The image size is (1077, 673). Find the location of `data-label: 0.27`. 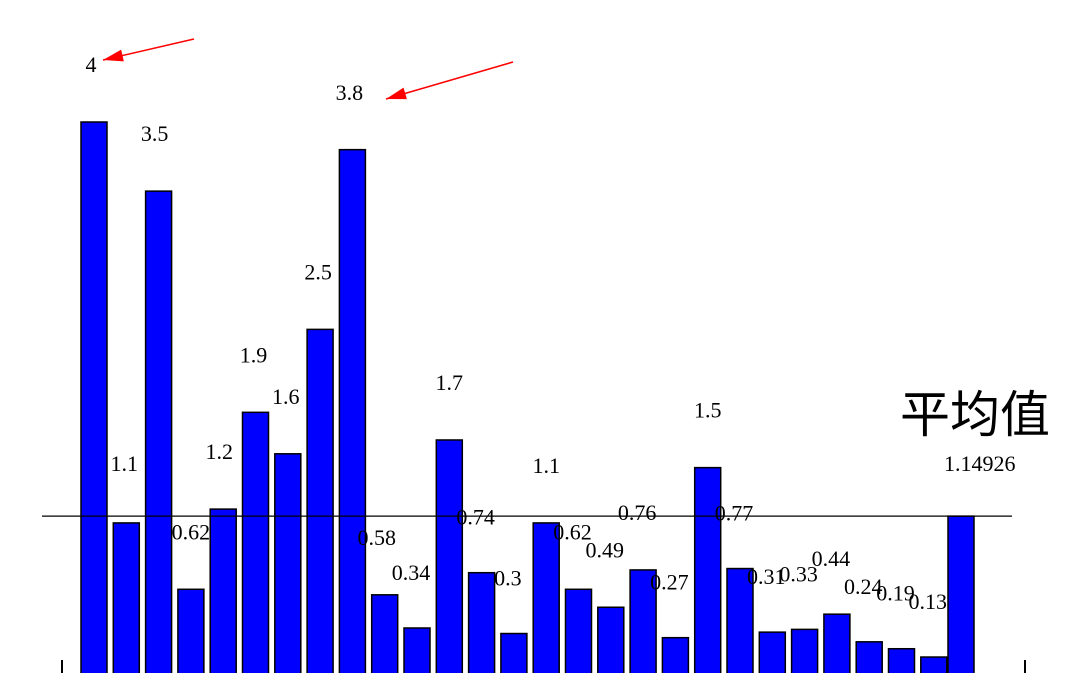

data-label: 0.27 is located at coordinates (669, 582).